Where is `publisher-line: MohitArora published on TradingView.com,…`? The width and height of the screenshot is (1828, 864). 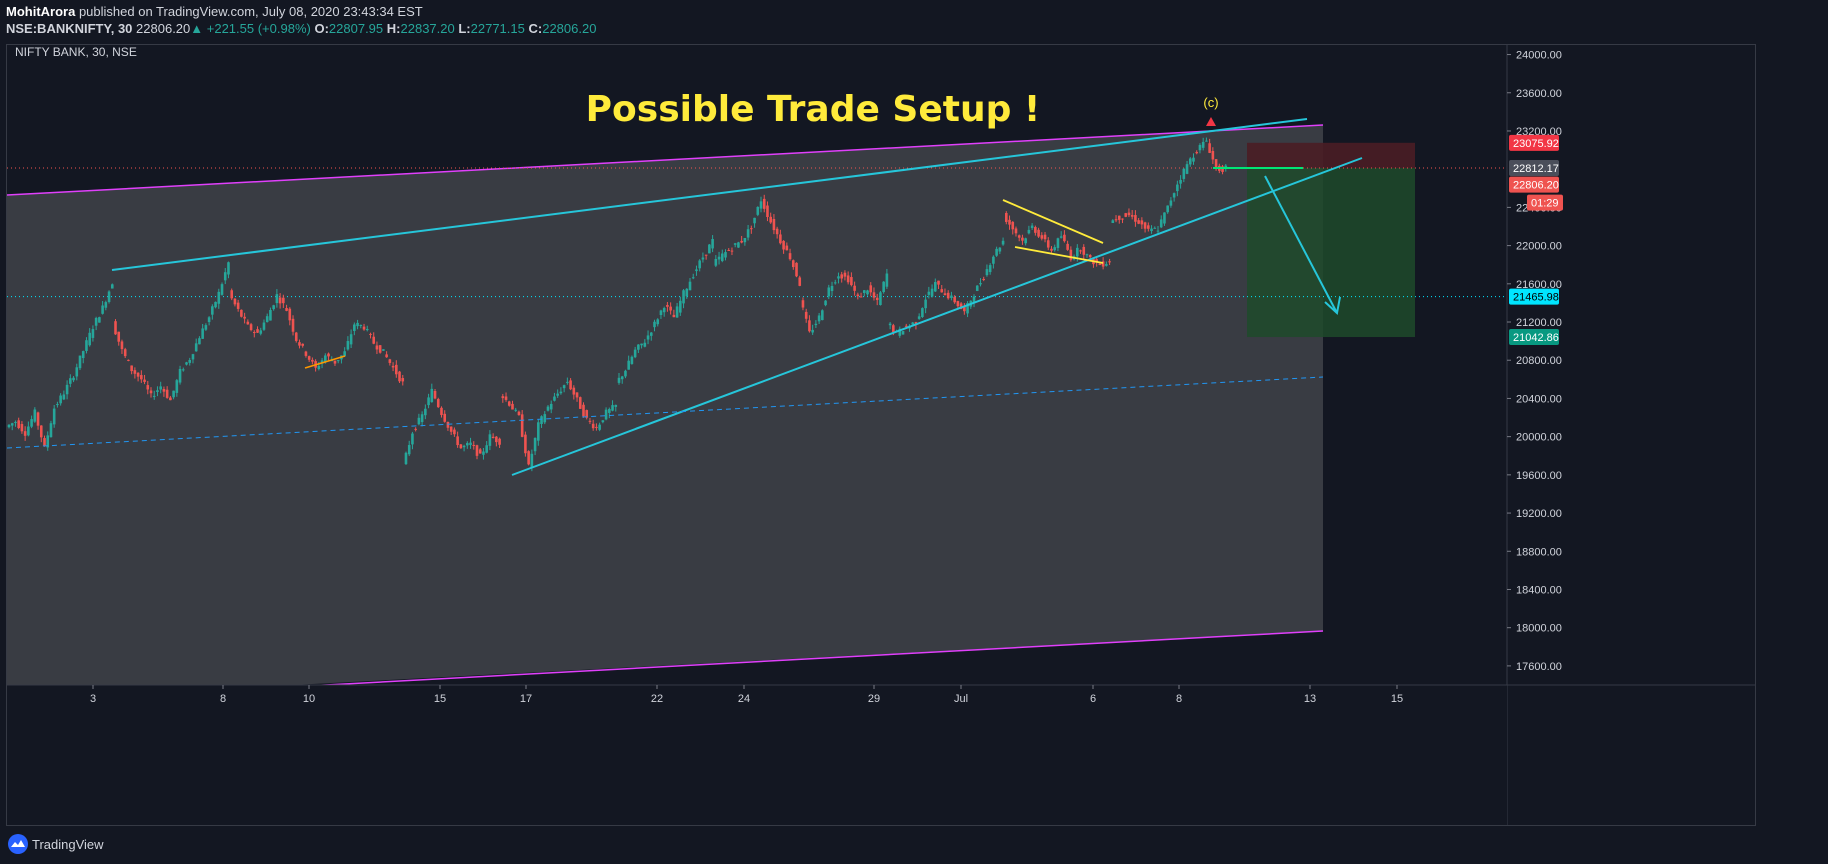 publisher-line: MohitArora published on TradingView.com,… is located at coordinates (301, 11).